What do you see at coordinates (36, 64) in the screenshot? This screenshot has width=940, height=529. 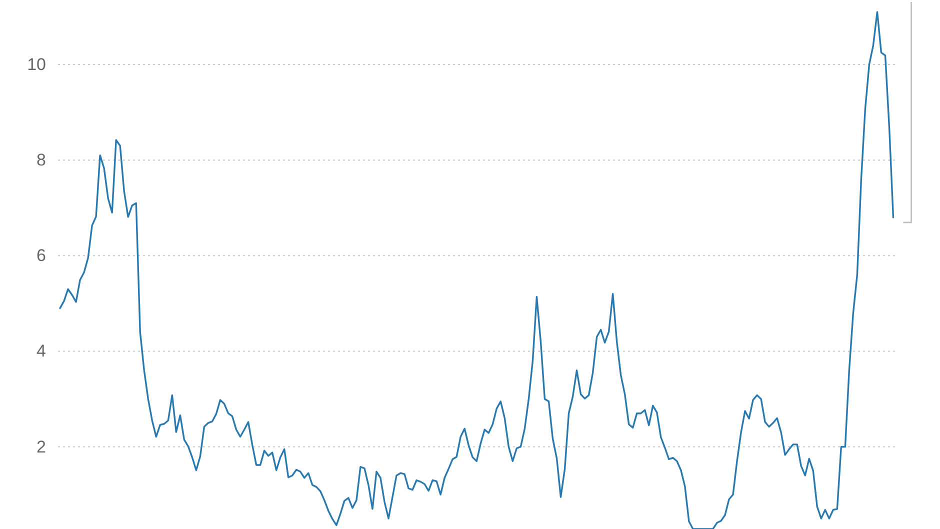 I see `y-tick-label: 10` at bounding box center [36, 64].